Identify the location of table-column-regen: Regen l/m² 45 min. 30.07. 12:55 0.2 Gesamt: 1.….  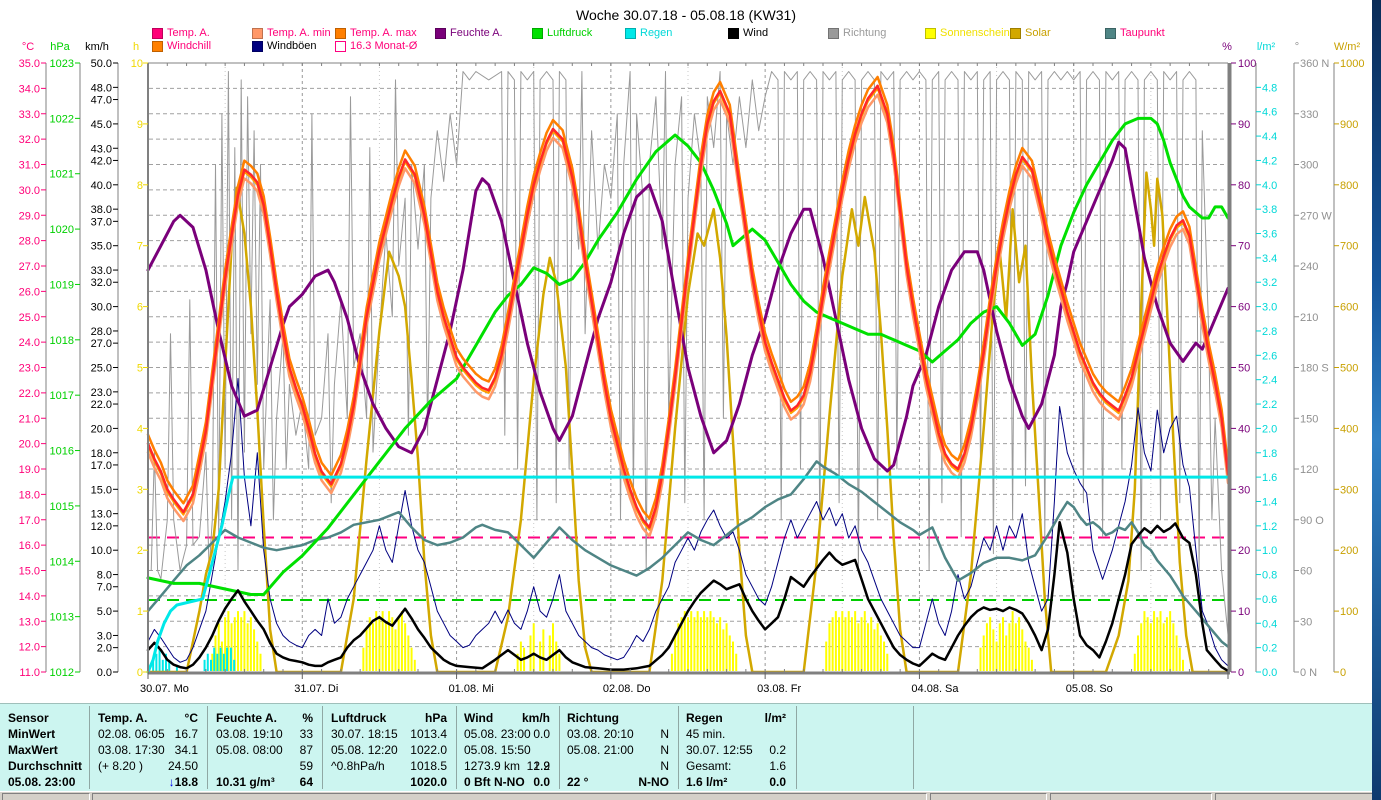
(736, 747).